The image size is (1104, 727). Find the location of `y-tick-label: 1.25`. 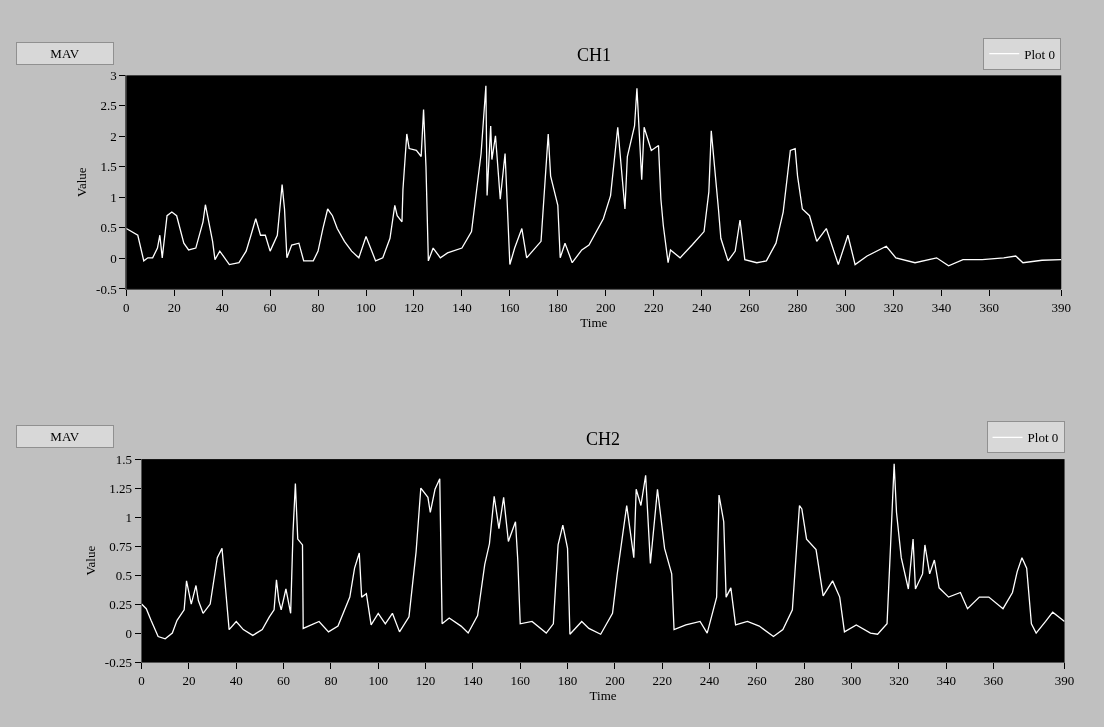

y-tick-label: 1.25 is located at coordinates (120, 488).